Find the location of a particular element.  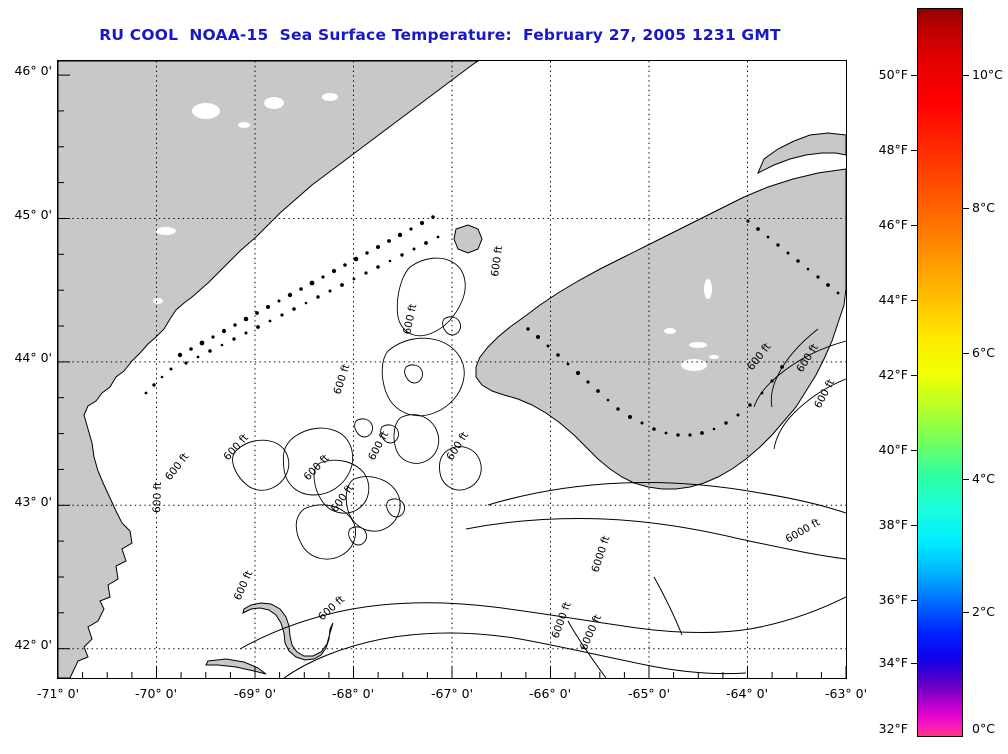

land-grand-manan is located at coordinates (468, 239).